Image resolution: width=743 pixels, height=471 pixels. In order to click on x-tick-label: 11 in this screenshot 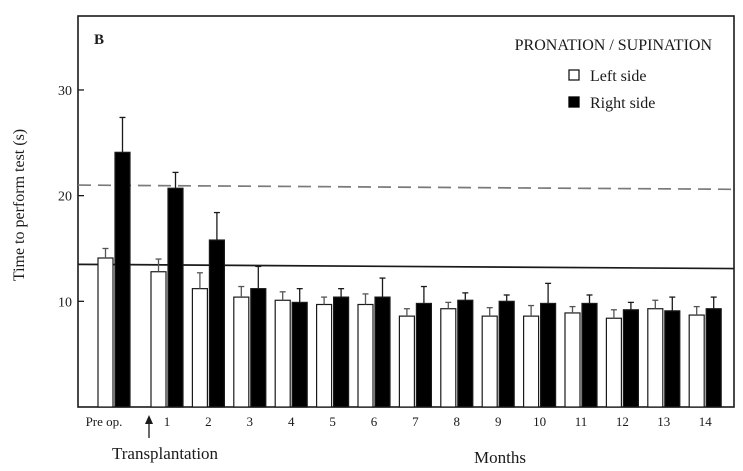, I will do `click(581, 421)`.